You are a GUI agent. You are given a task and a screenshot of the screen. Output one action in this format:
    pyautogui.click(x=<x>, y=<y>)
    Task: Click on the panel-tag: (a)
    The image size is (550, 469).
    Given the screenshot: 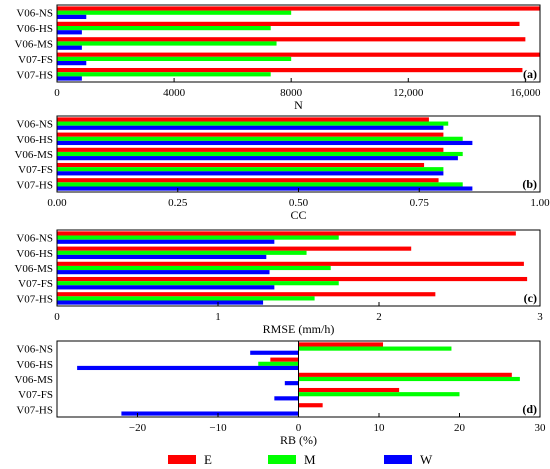 What is the action you would take?
    pyautogui.click(x=530, y=74)
    